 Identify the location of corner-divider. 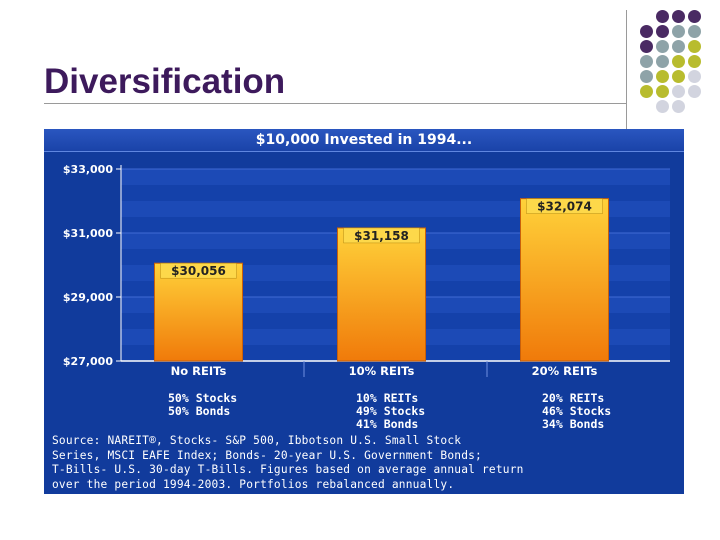
(626, 71).